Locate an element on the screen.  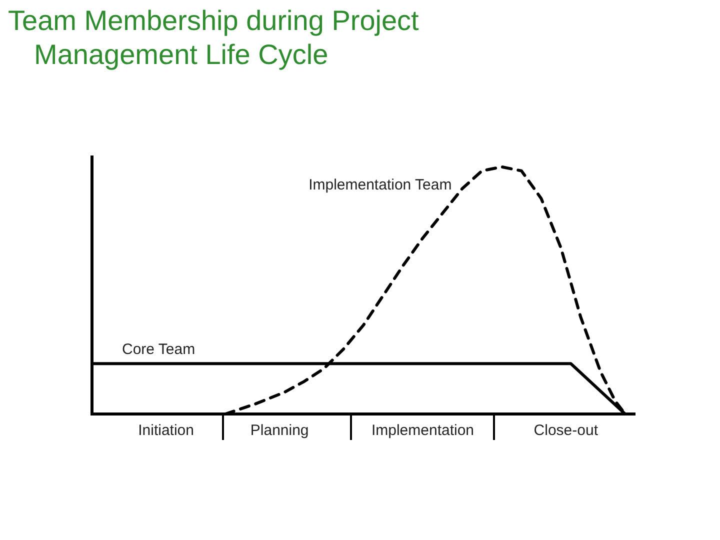
series-label: Implementation Team is located at coordinates (380, 185).